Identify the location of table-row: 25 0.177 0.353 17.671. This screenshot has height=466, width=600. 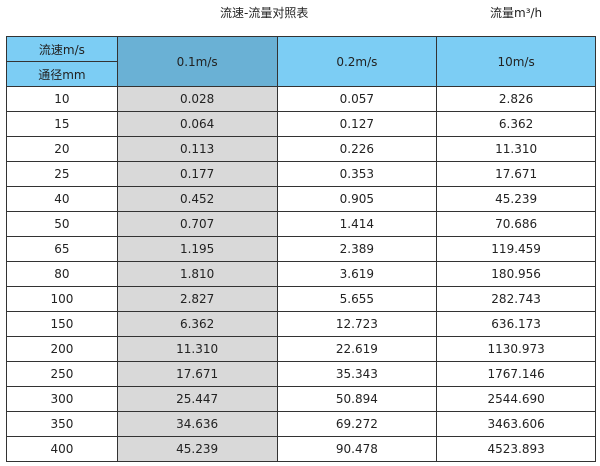
(301, 174).